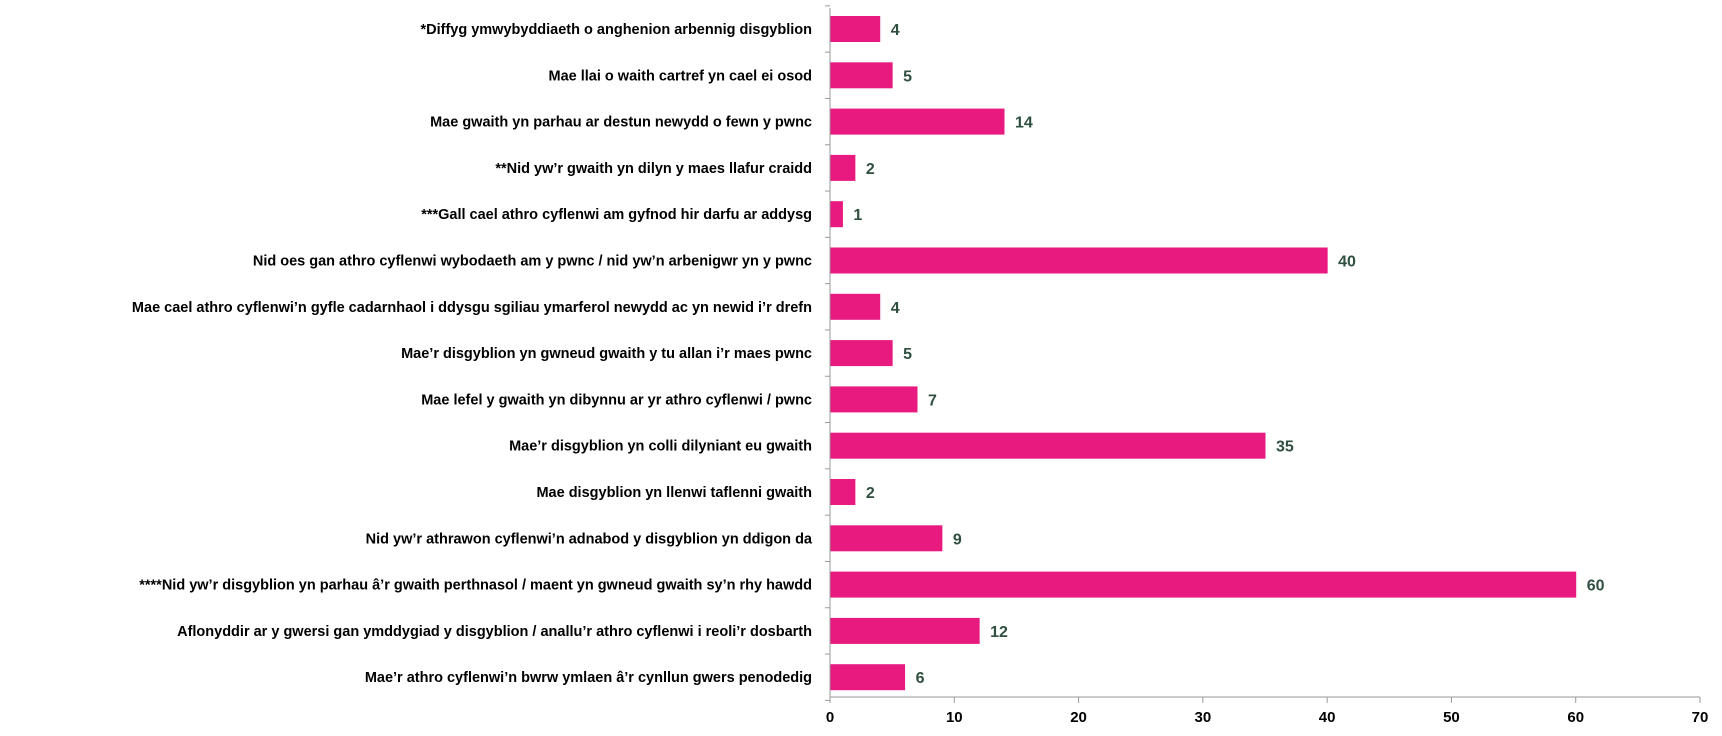 This screenshot has height=736, width=1722. Describe the element at coordinates (1347, 262) in the screenshot. I see `value-label: 40` at that location.